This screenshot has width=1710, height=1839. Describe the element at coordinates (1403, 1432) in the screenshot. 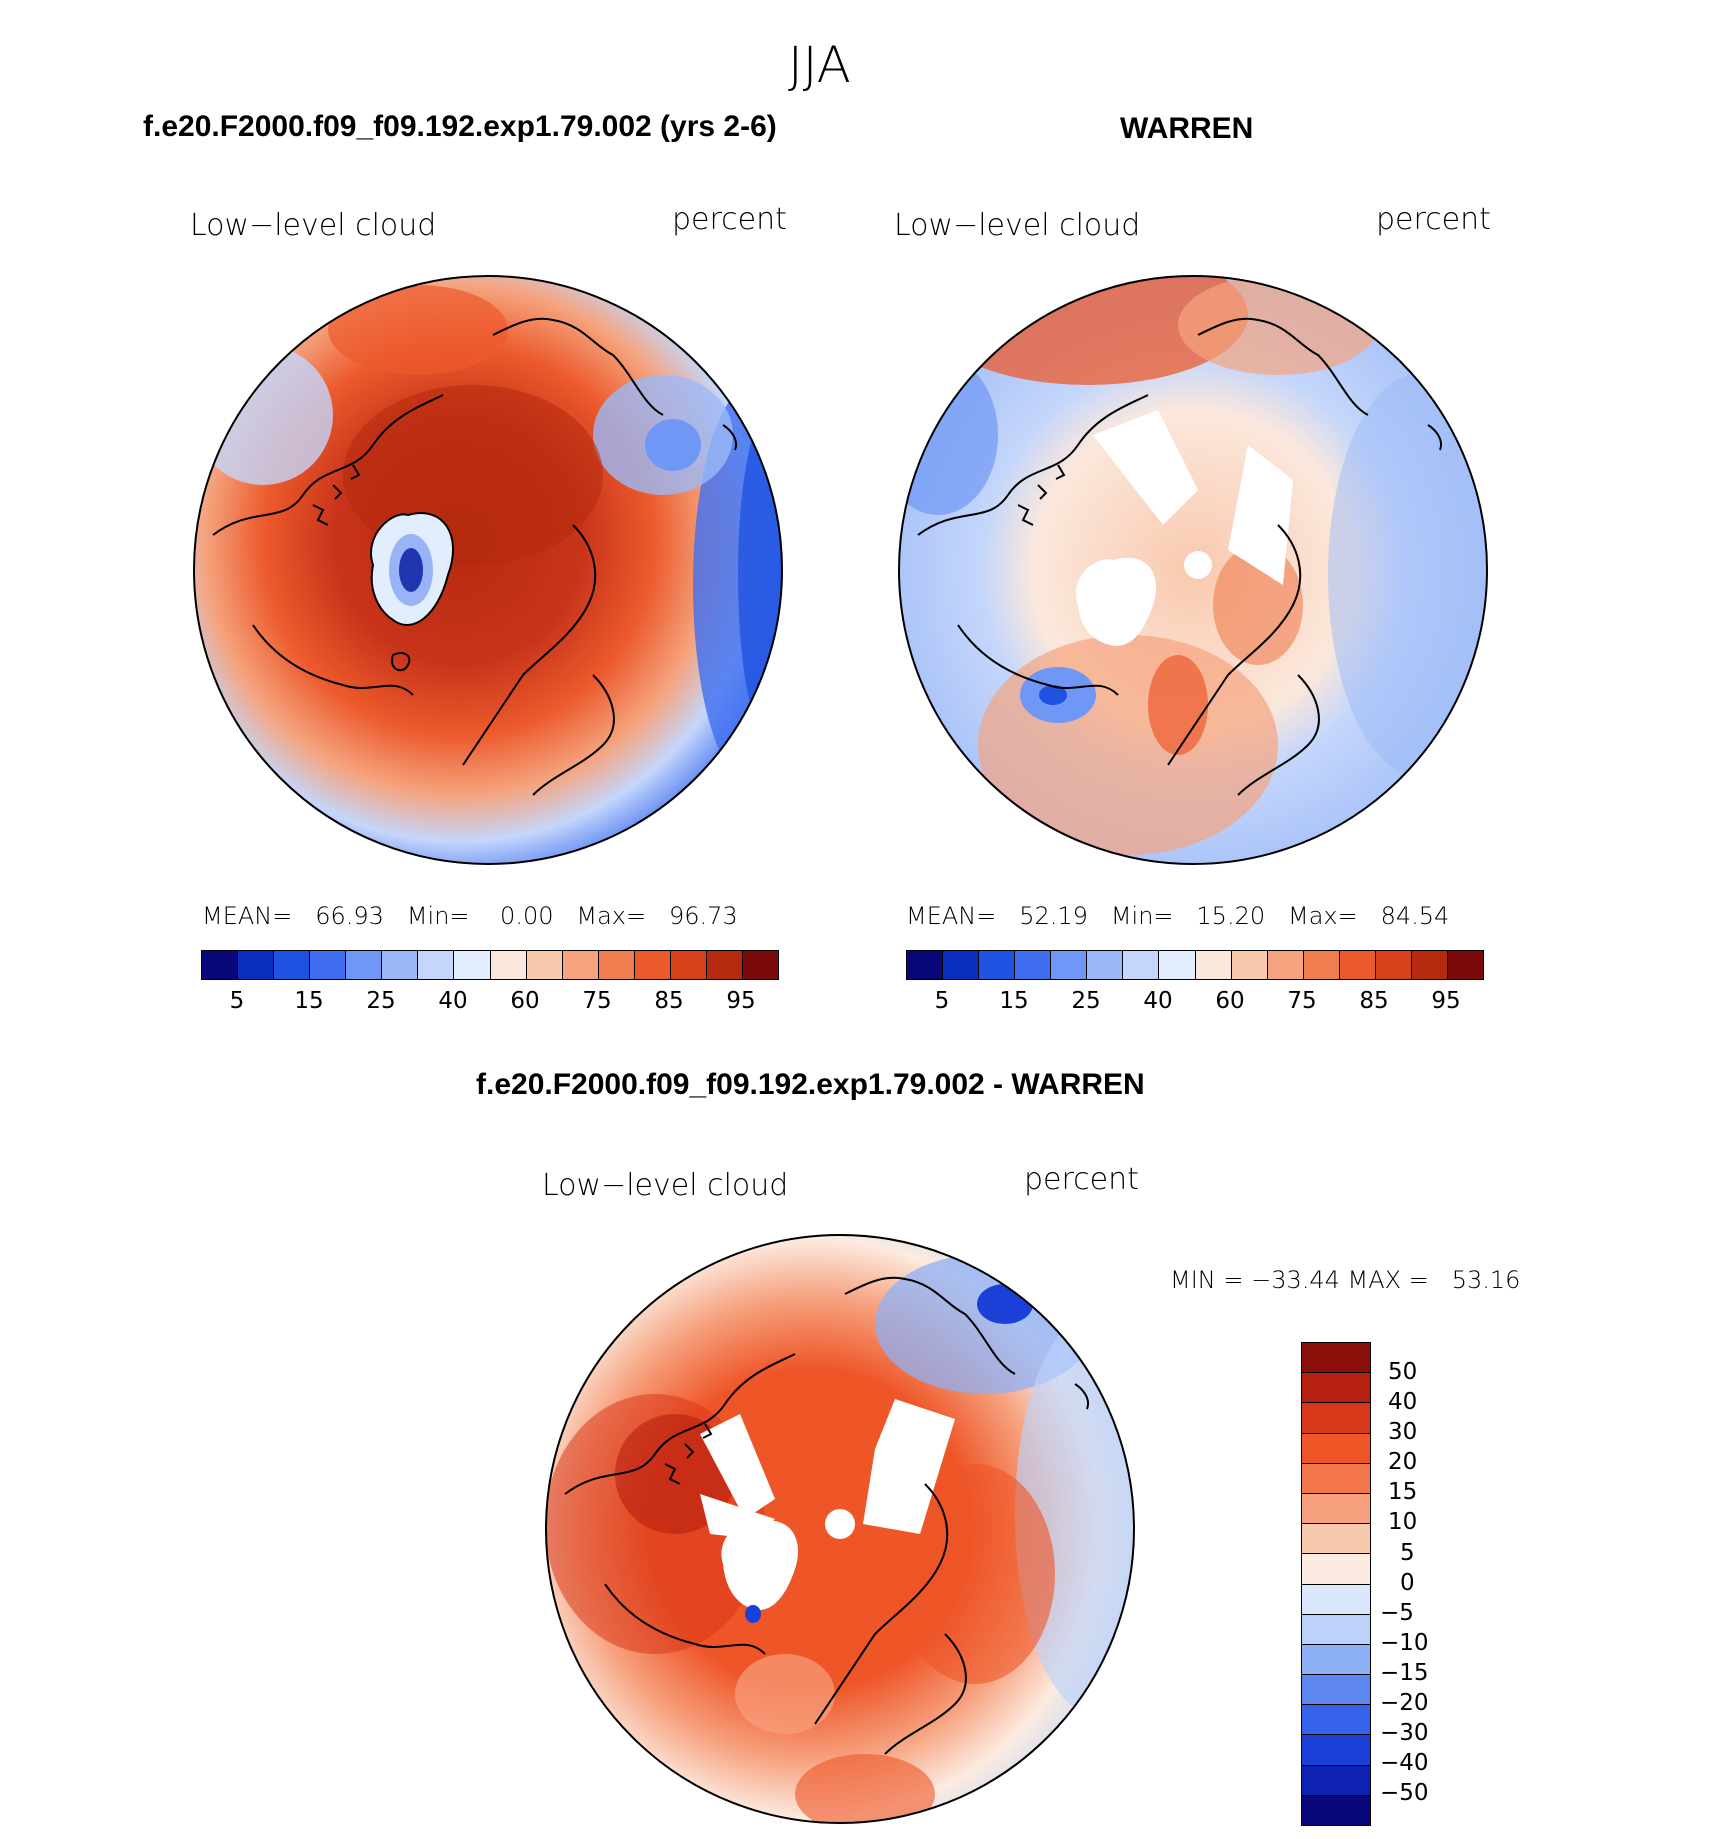

I see `colorbar-tick-label: 30` at that location.